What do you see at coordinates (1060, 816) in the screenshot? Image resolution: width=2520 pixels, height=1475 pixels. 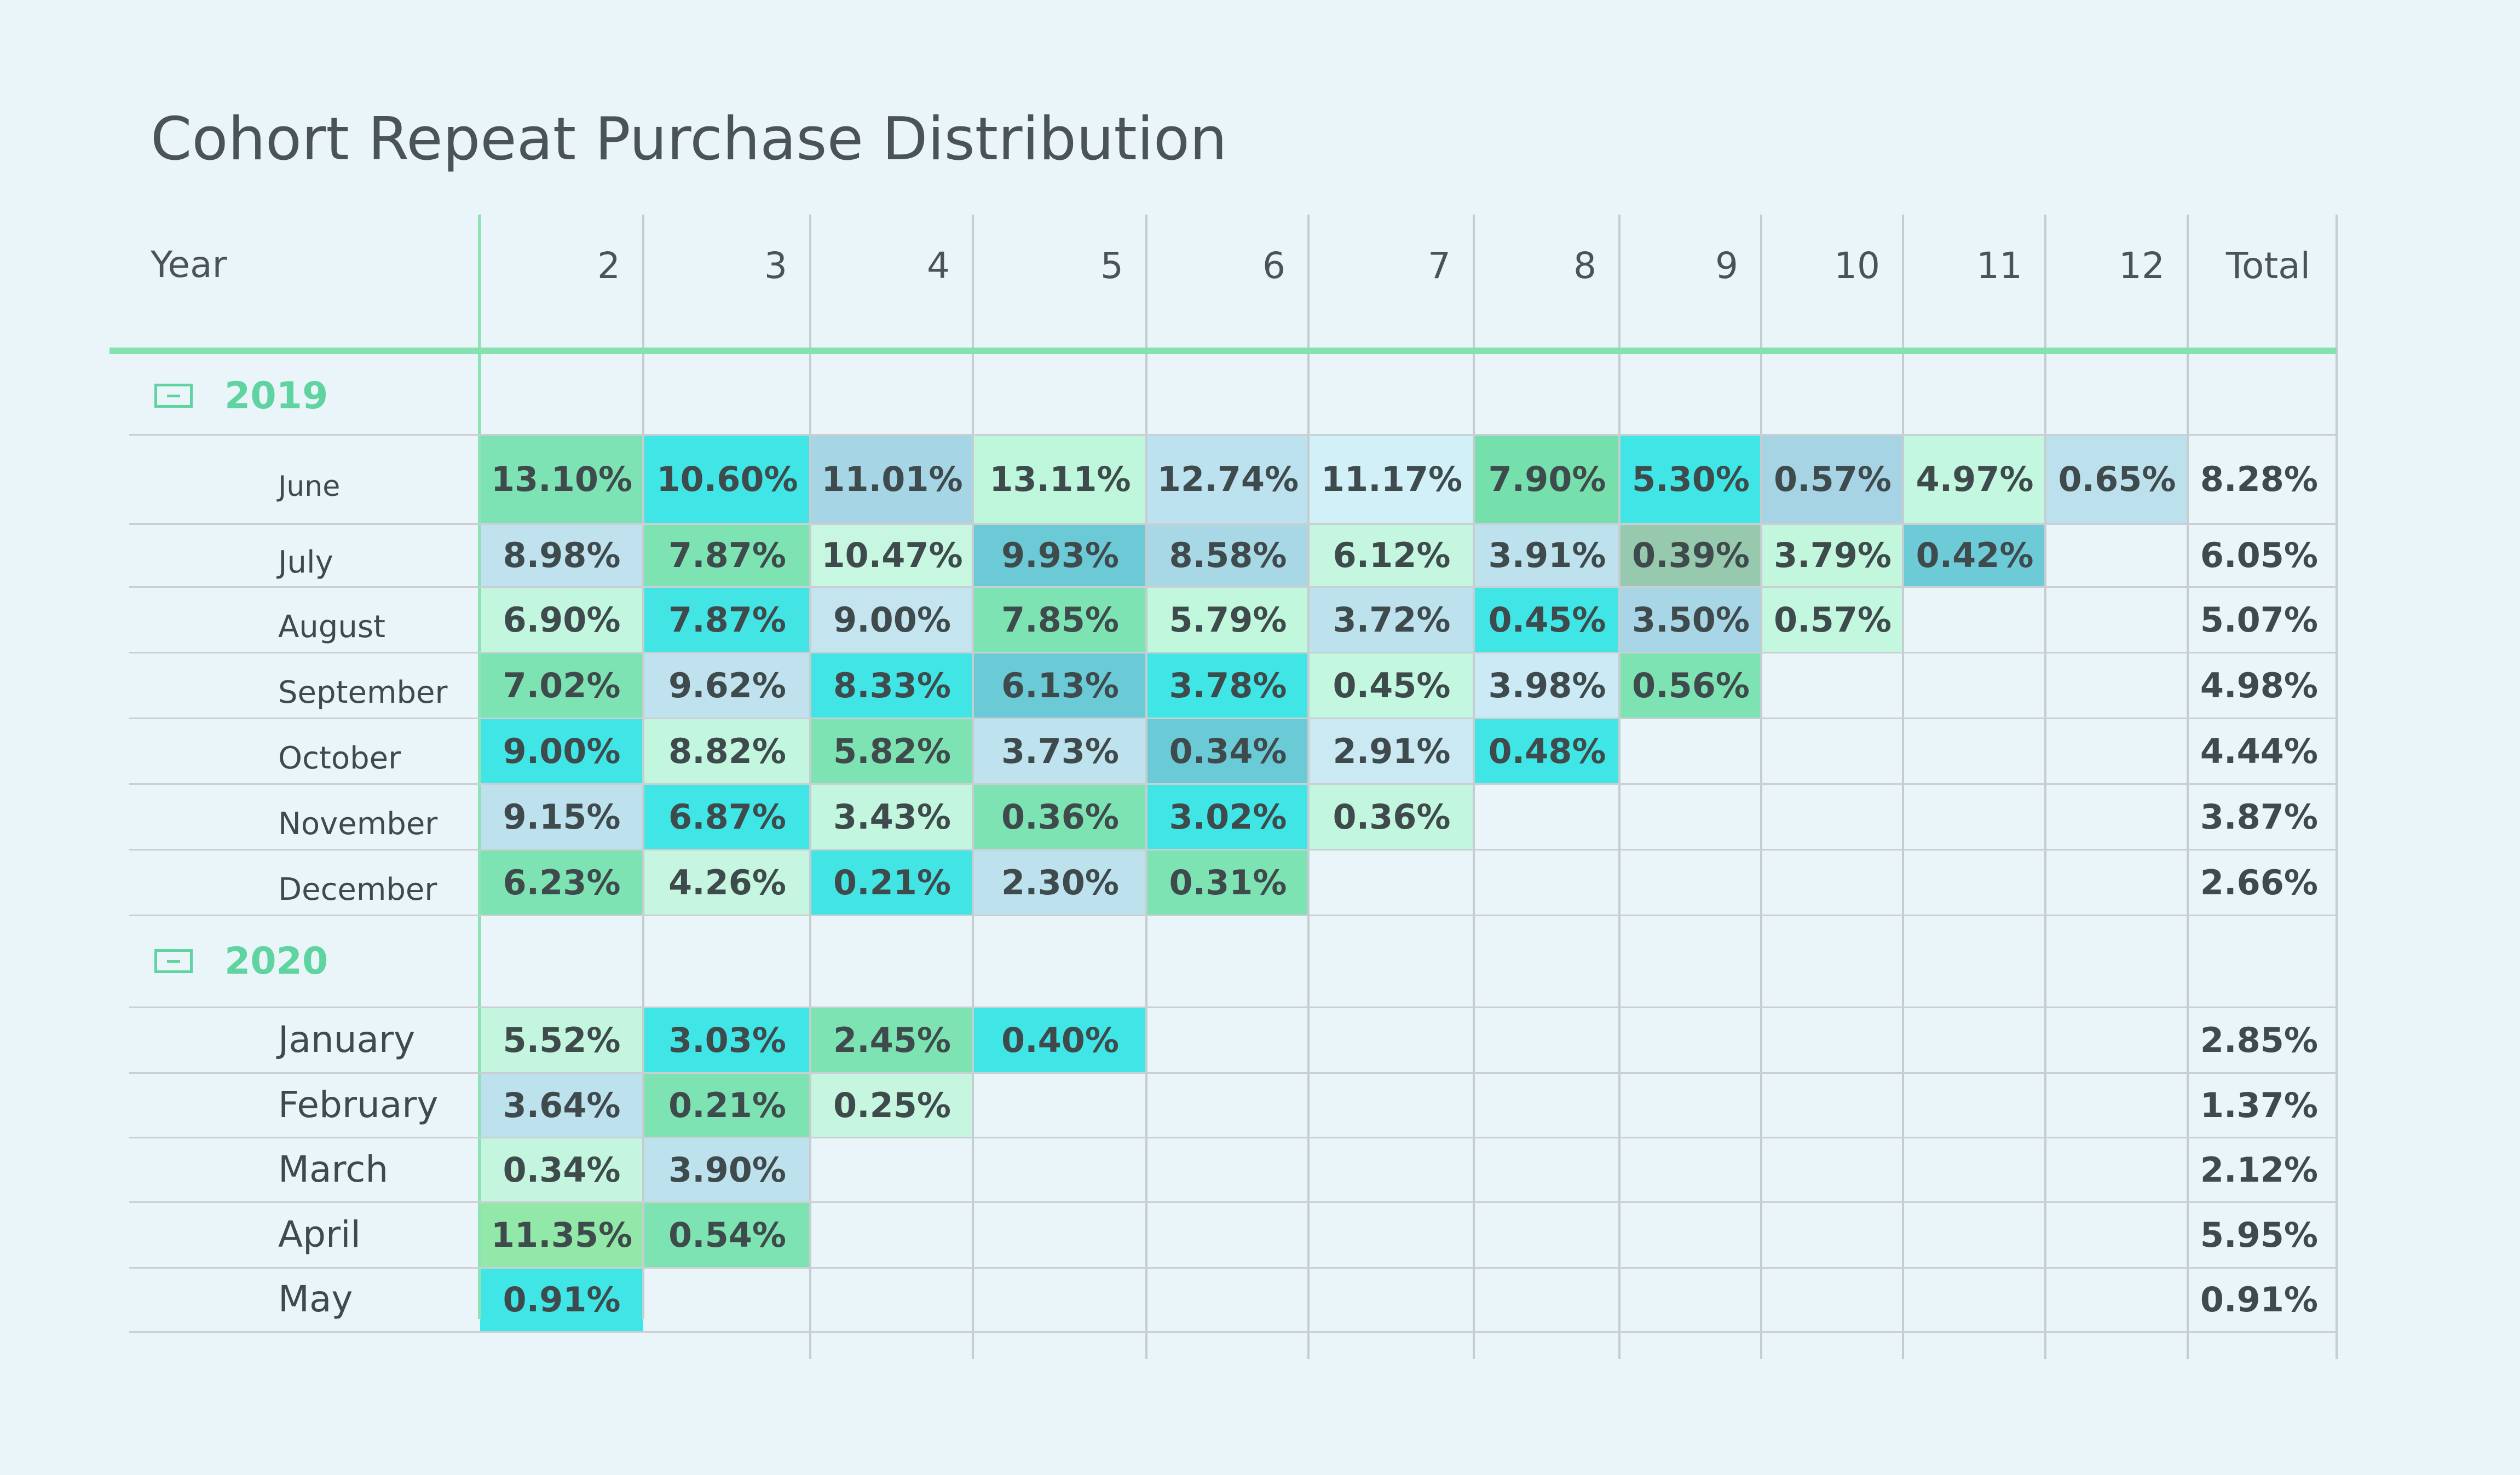 I see `cohort-cell: 0.36%` at bounding box center [1060, 816].